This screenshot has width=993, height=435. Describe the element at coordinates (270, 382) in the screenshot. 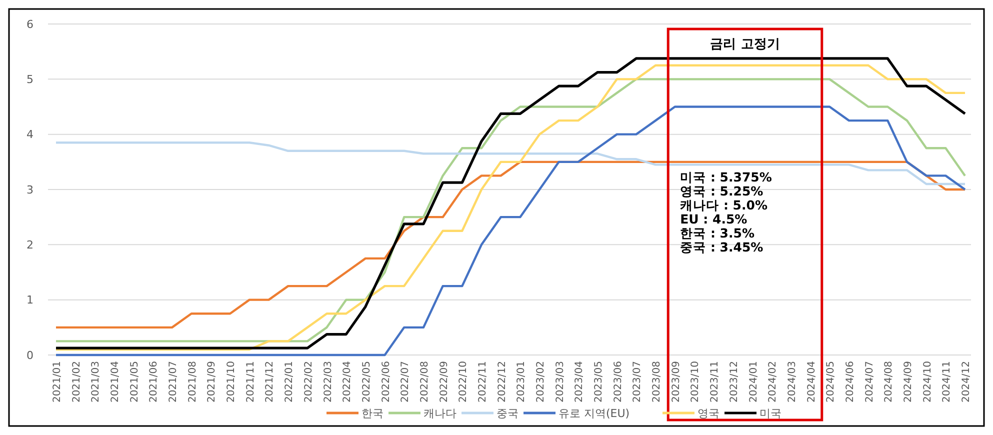

I see `x-tick-label: 2021/12` at that location.